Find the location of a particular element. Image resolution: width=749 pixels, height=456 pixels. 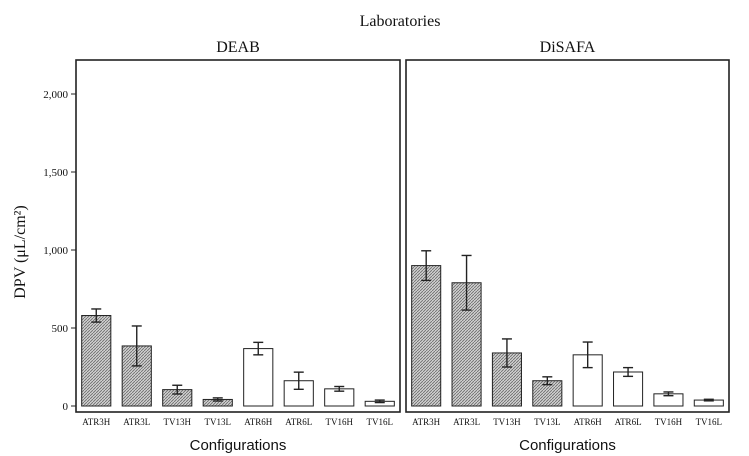

y-tick-label: 1,500 is located at coordinates (55, 173).